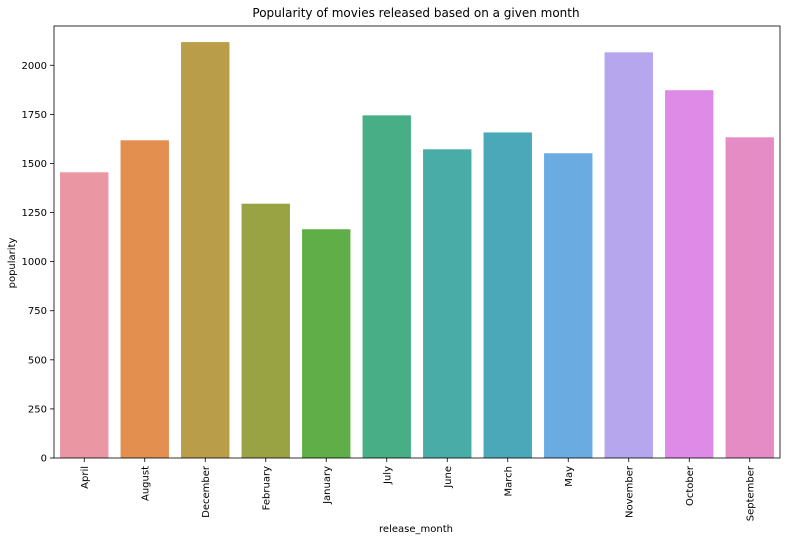 This screenshot has height=541, width=786. I want to click on y-axis: 0 250 500 750 1000 1250 1500 1750 2000, so click(38, 263).